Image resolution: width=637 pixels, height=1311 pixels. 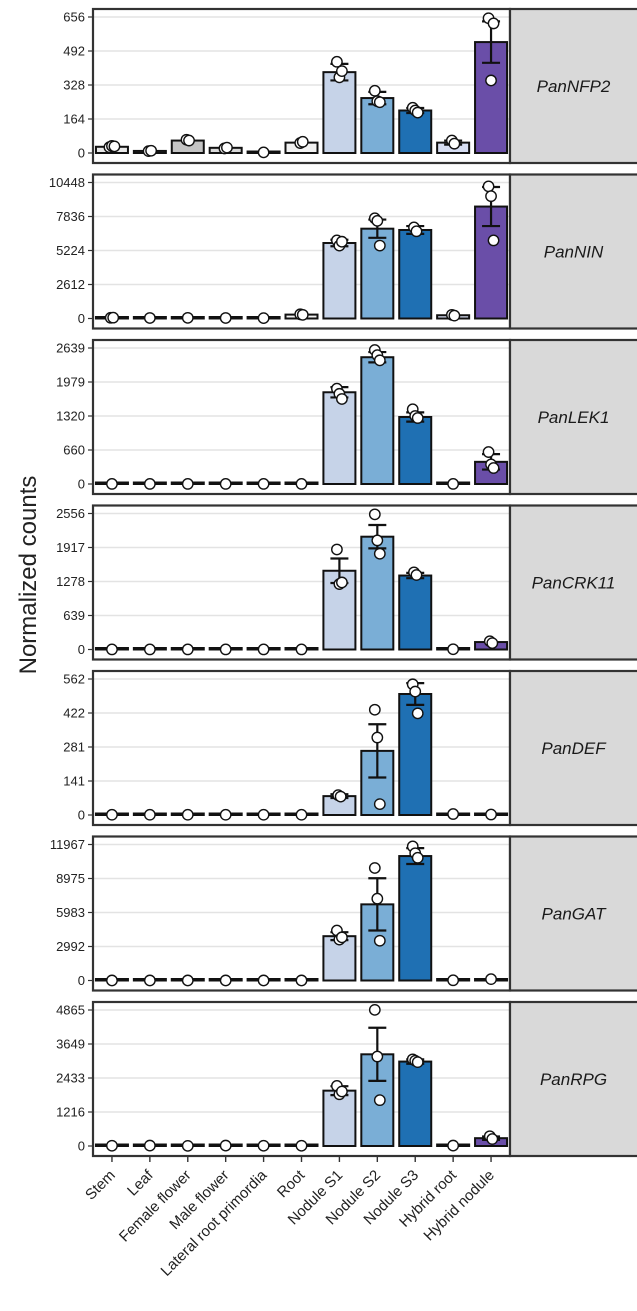 What do you see at coordinates (70, 912) in the screenshot?
I see `y-tick-label: 5983` at bounding box center [70, 912].